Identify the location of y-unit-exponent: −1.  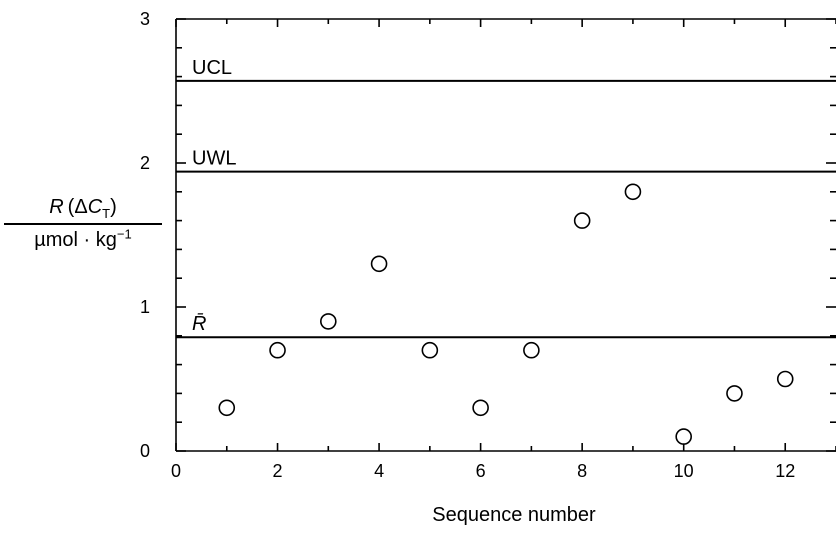
(124, 233).